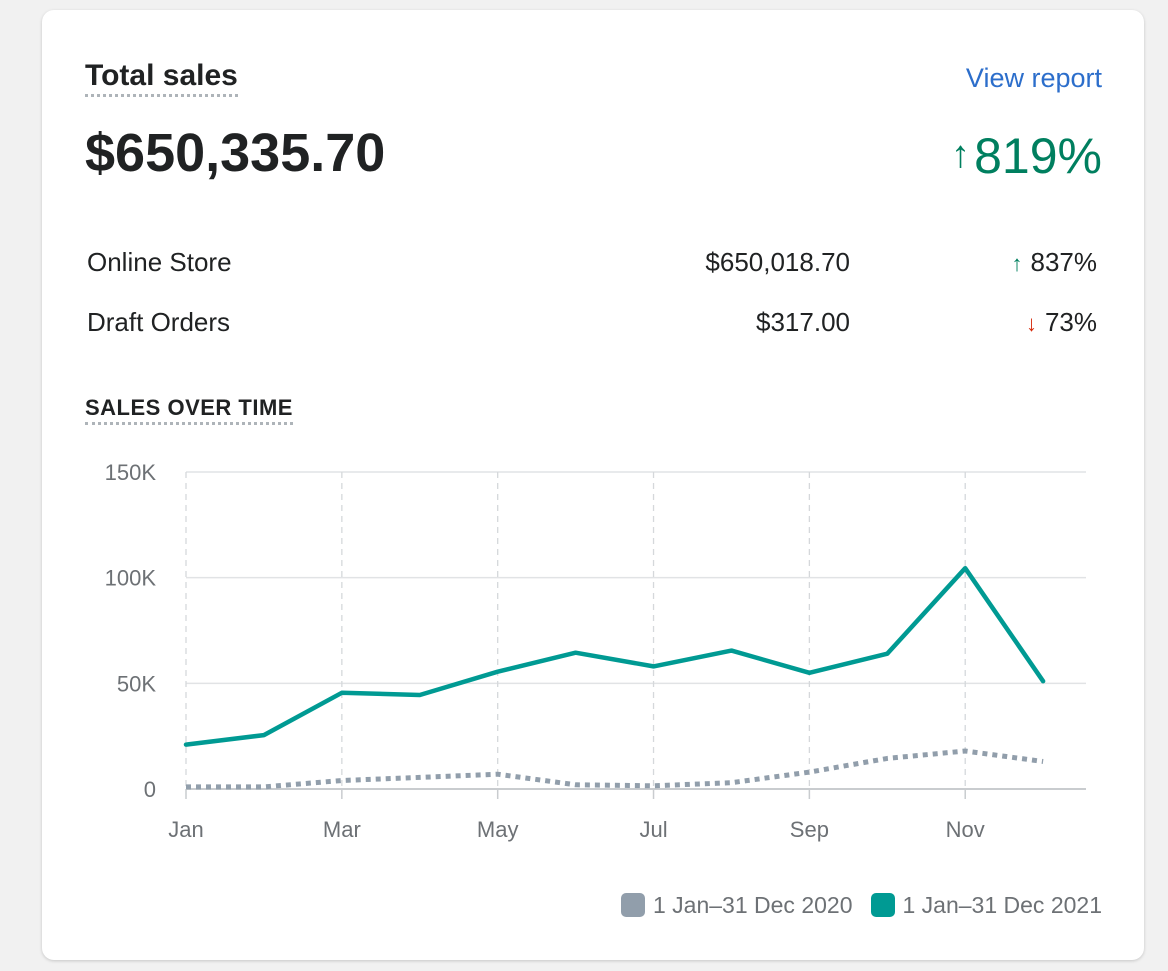 The width and height of the screenshot is (1168, 971). What do you see at coordinates (882, 905) in the screenshot?
I see `legend-swatch-2021` at bounding box center [882, 905].